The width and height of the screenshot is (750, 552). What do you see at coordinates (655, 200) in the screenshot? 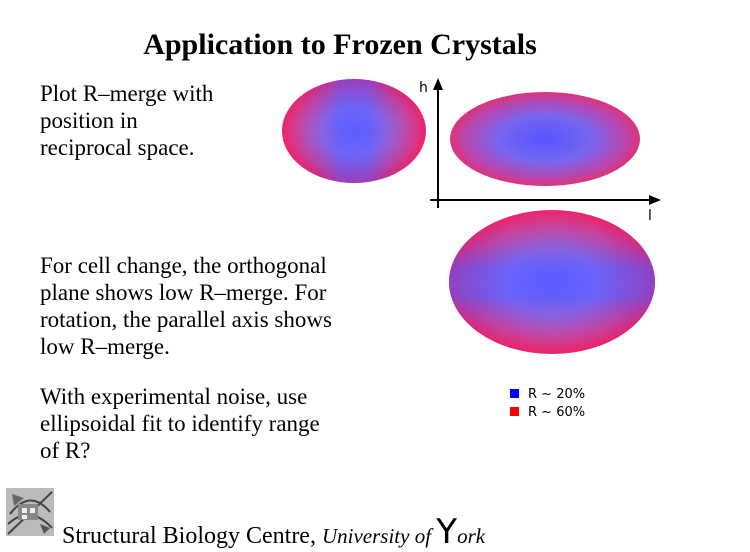
I see `l-axis-arrow-icon` at bounding box center [655, 200].